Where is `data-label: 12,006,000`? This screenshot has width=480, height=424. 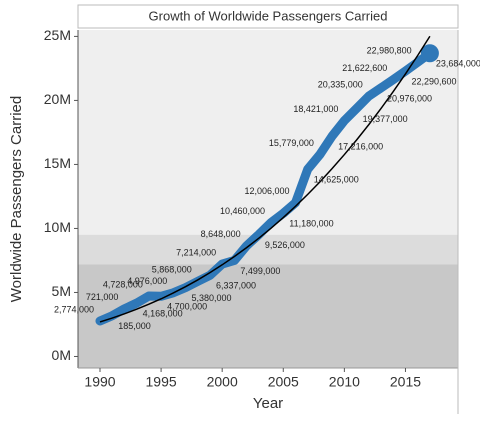 data-label: 12,006,000 is located at coordinates (266, 191).